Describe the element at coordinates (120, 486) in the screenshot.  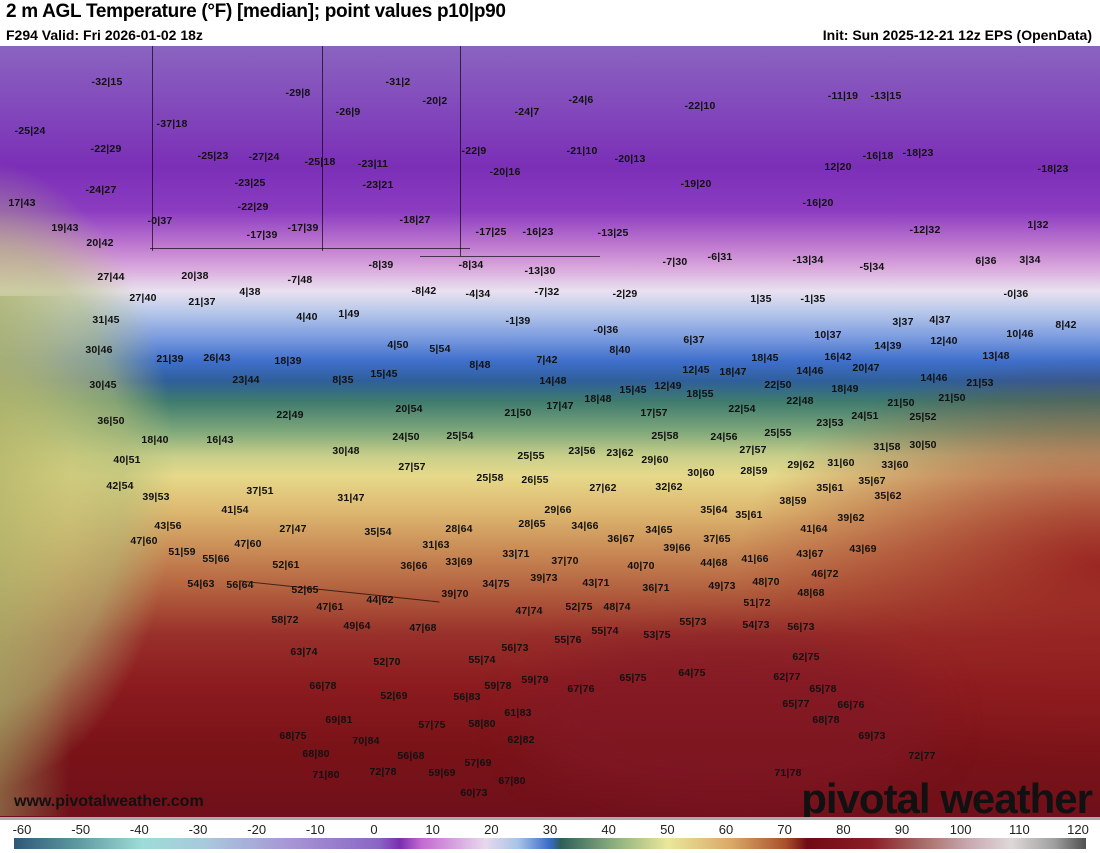
I see `point-value-label: 42|54` at that location.